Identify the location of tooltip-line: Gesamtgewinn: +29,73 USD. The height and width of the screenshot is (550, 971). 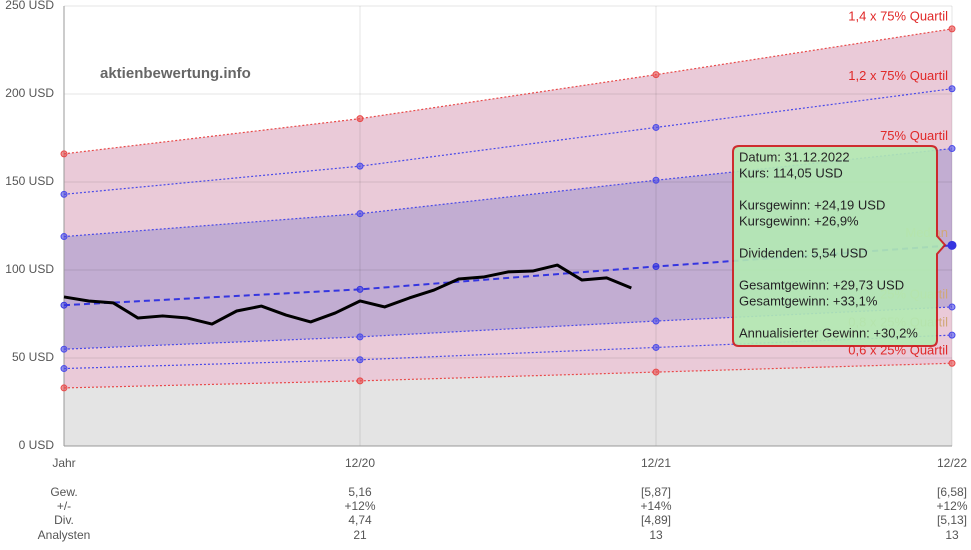
(821, 284).